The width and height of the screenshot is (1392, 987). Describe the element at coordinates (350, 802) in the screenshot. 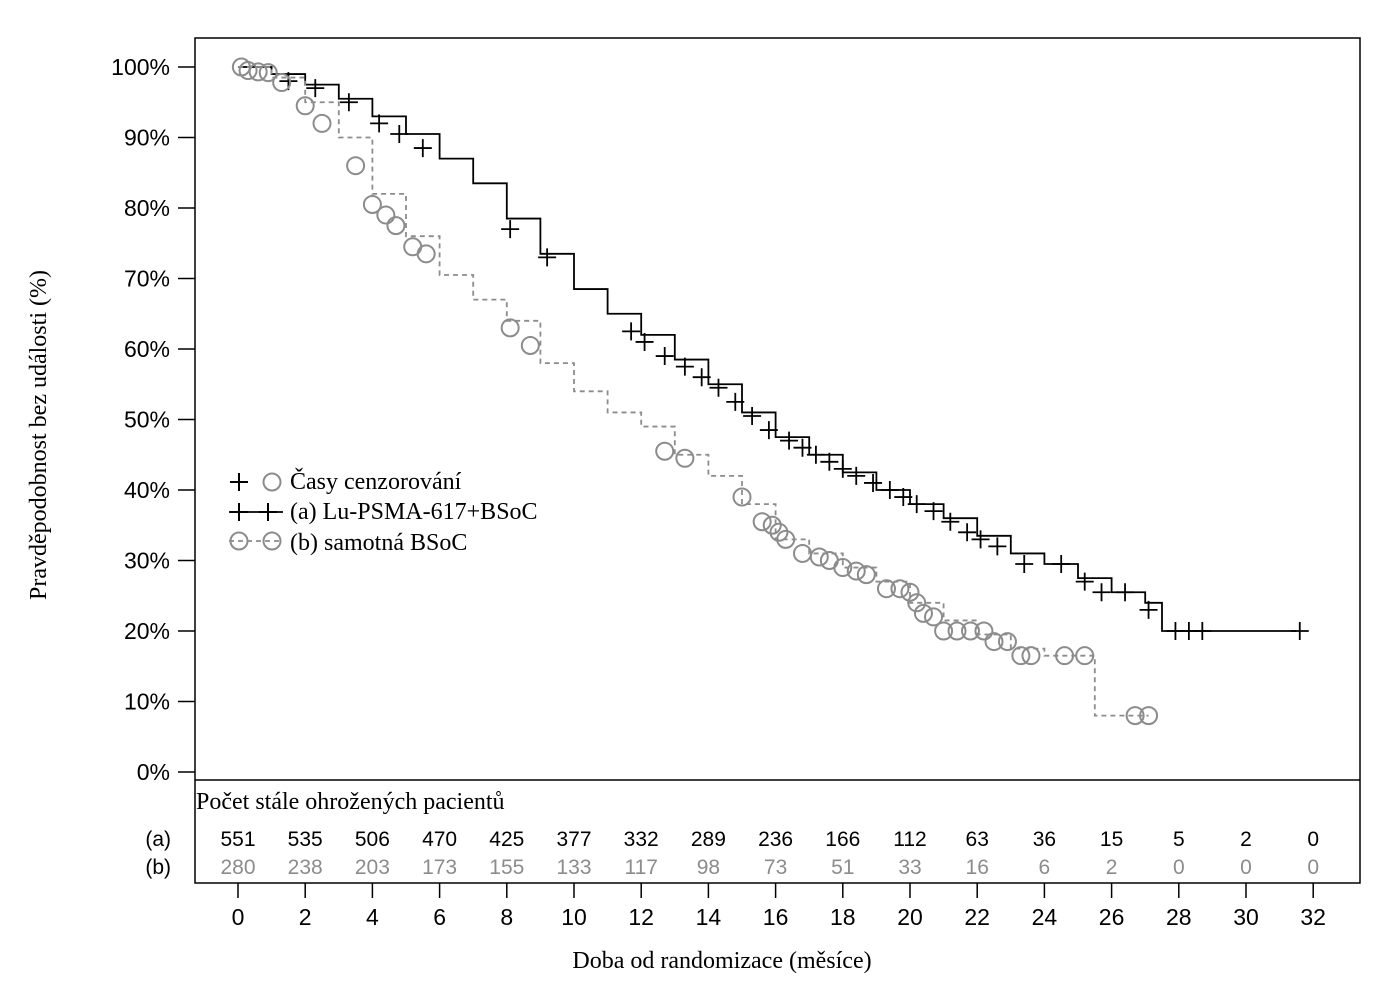

I see `risk-table-title: Počet stále ohrožených pacientů` at that location.